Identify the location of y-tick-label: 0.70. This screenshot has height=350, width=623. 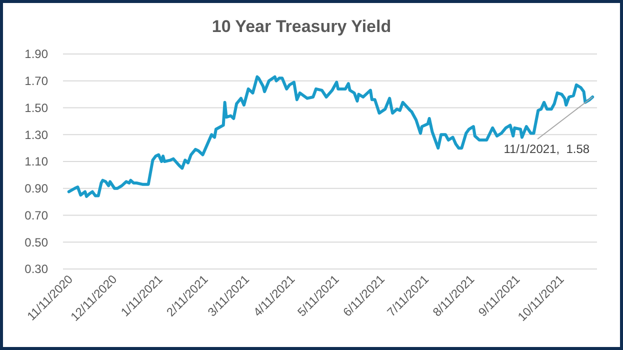
(36, 215).